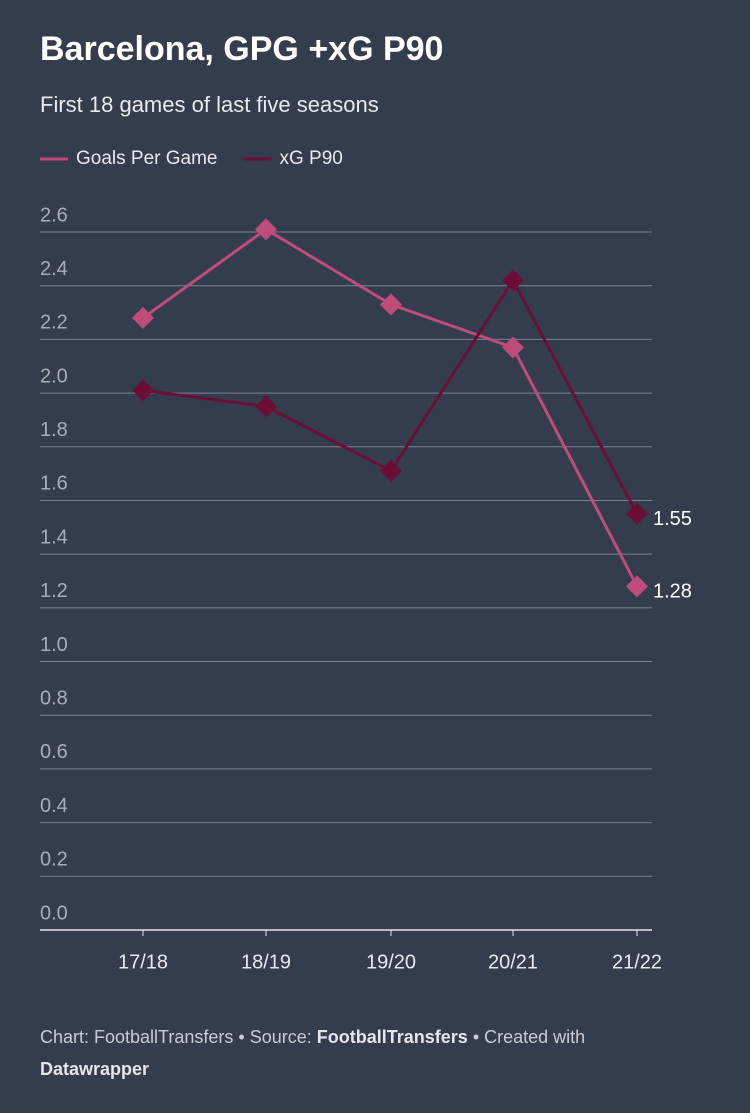 The height and width of the screenshot is (1113, 750). Describe the element at coordinates (637, 962) in the screenshot. I see `x-tick-label: 21/22` at that location.